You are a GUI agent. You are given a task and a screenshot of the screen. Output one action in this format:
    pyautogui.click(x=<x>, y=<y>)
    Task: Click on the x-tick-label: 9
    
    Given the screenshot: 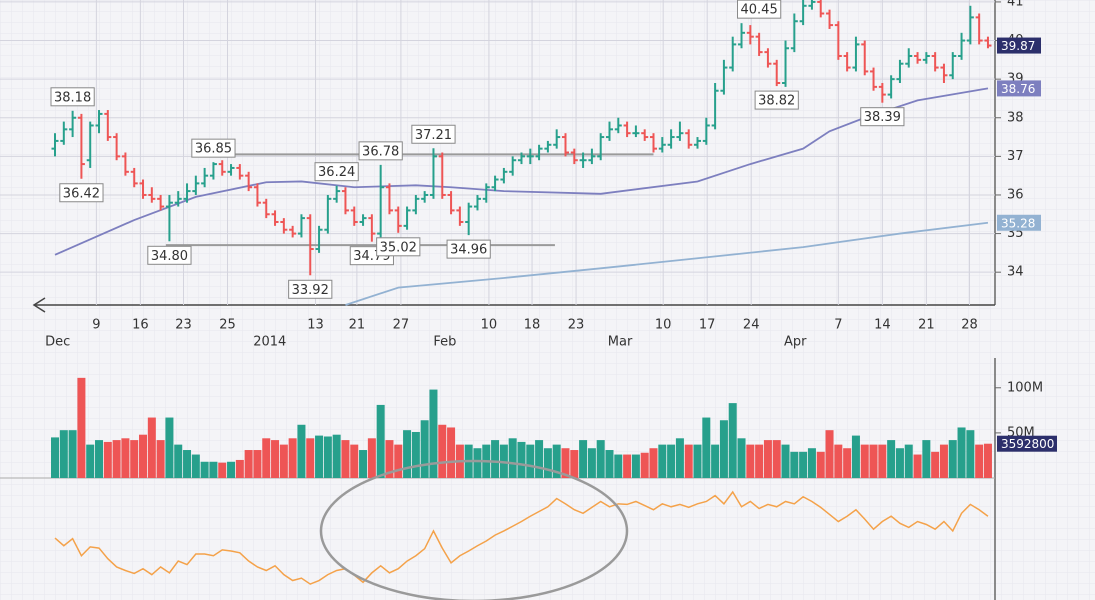 What is the action you would take?
    pyautogui.click(x=96, y=325)
    